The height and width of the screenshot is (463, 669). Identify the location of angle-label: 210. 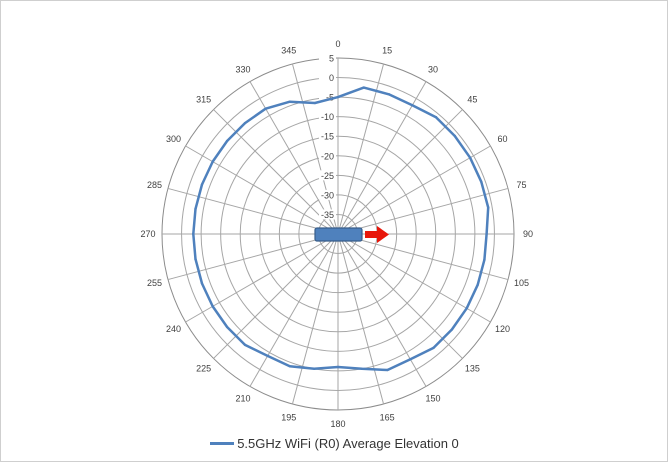
(242, 399).